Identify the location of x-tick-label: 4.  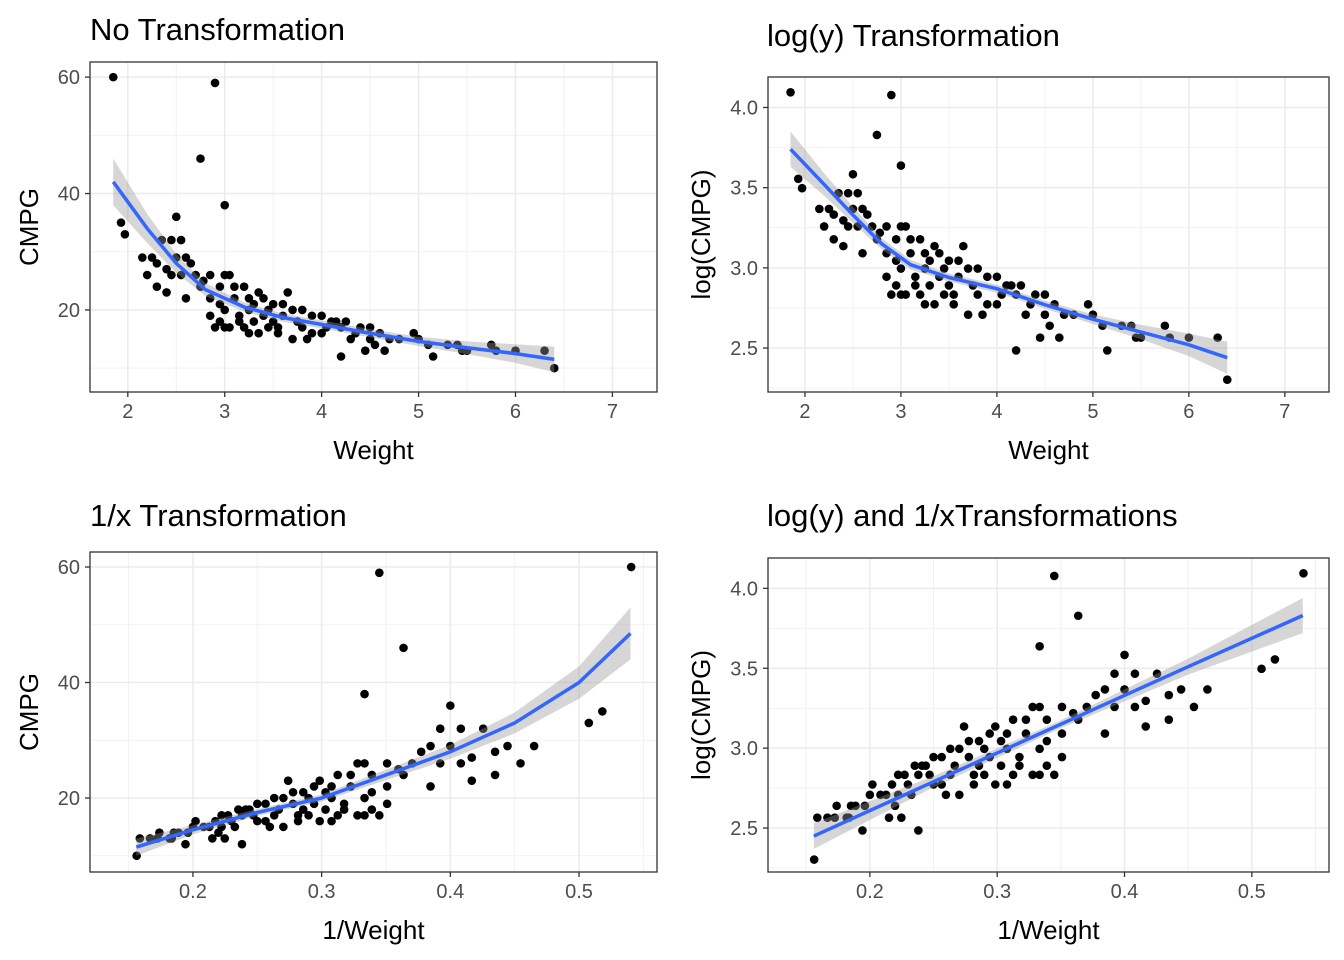
(996, 412).